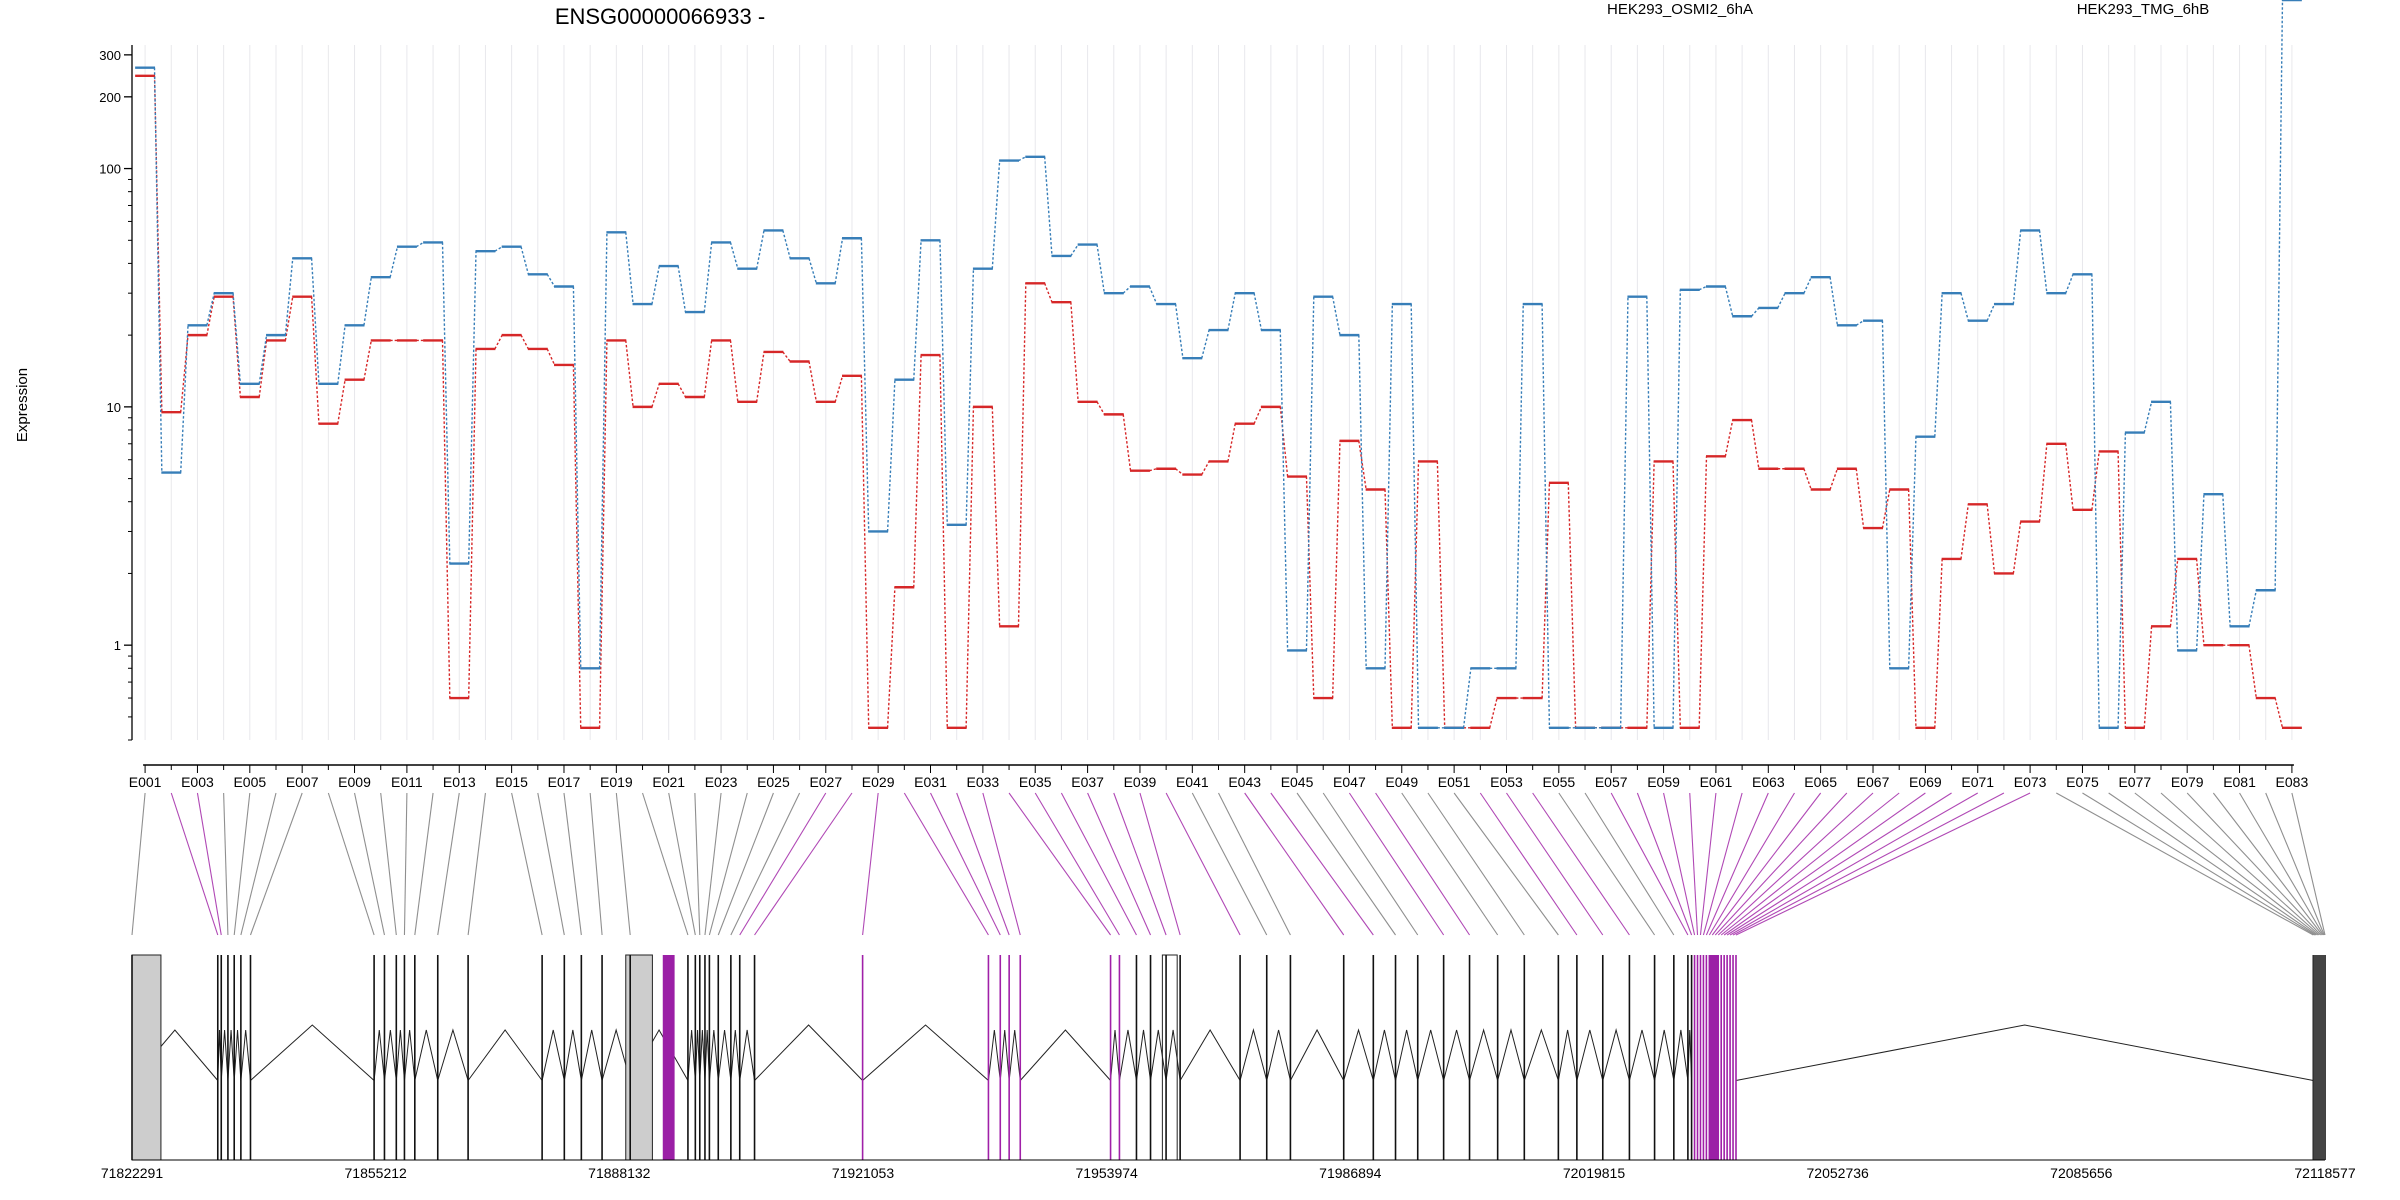 The height and width of the screenshot is (1200, 2400). Describe the element at coordinates (564, 782) in the screenshot. I see `x-tick-label: E017` at that location.